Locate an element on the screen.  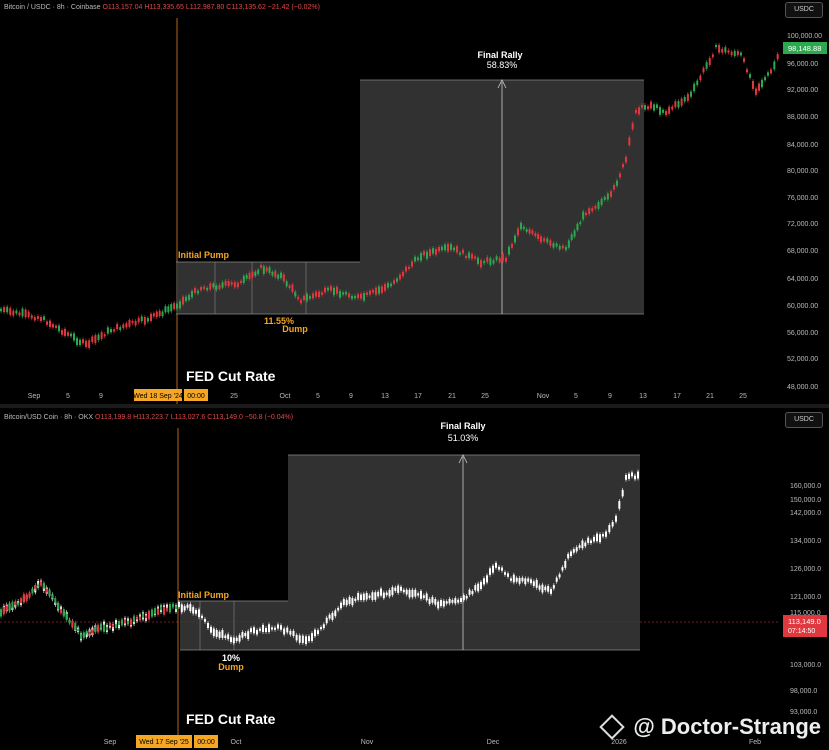
top-symbol: Bitcoin / USDC · 8h · Coinbase is located at coordinates (52, 7).